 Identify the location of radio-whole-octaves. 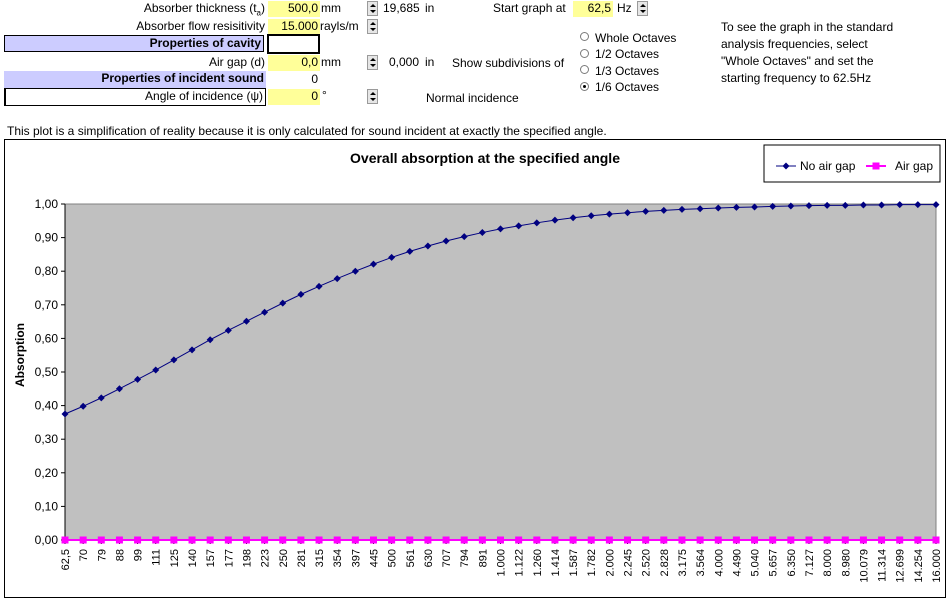
(584, 36).